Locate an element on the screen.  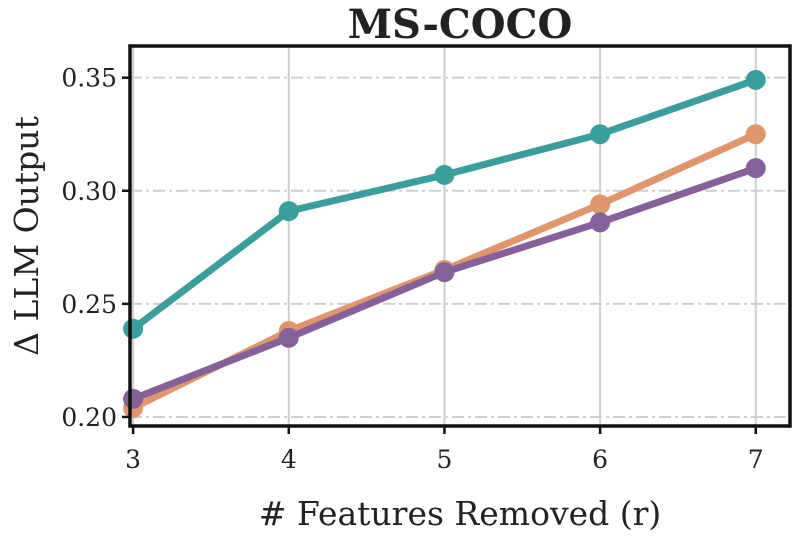
x-tick-label: 4 is located at coordinates (289, 459).